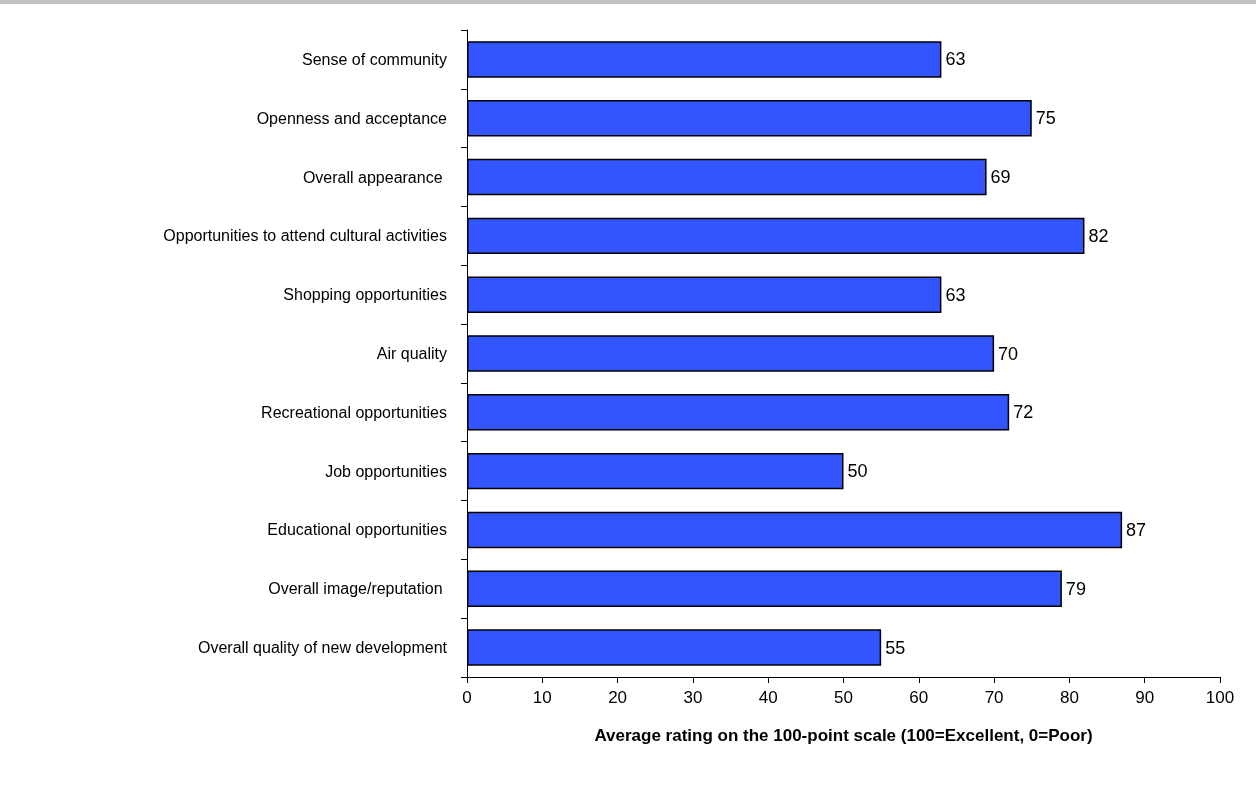 Image resolution: width=1256 pixels, height=792 pixels. What do you see at coordinates (857, 471) in the screenshot?
I see `data-label: 50` at bounding box center [857, 471].